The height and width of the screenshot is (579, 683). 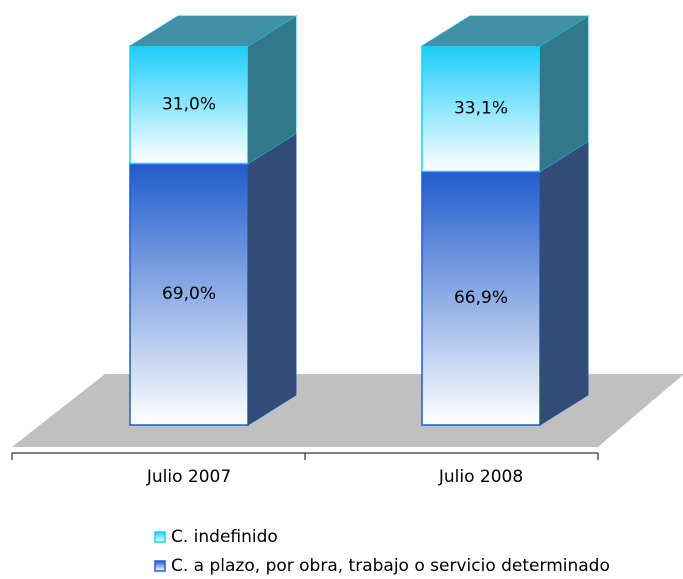 I want to click on value-label: 69,0%, so click(x=189, y=294).